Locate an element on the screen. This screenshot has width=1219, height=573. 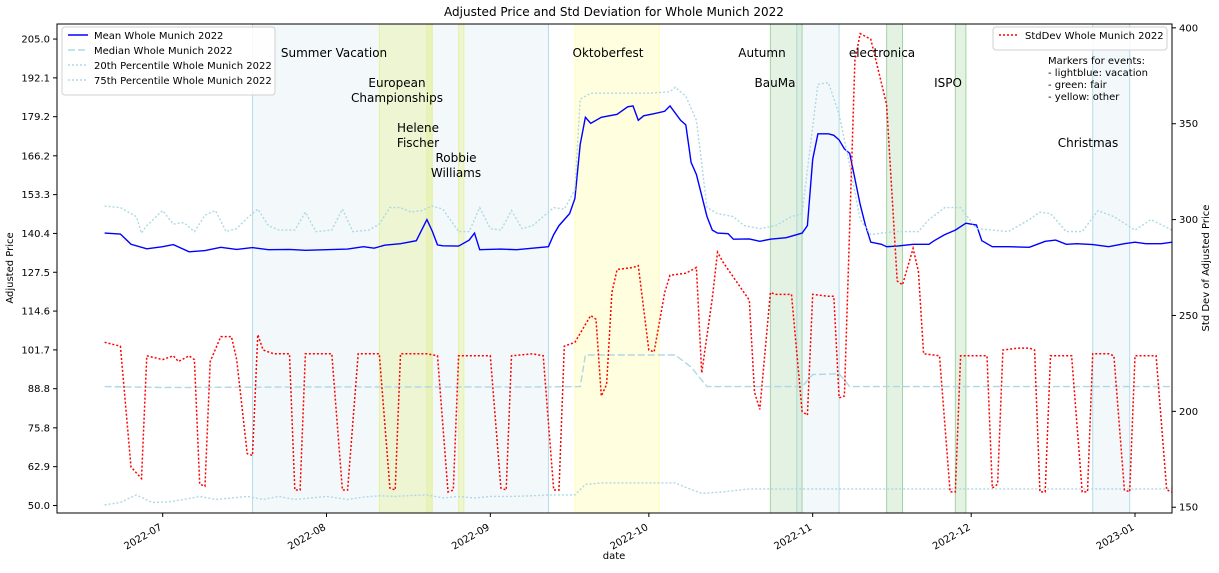
event-label: Autumn is located at coordinates (761, 53).